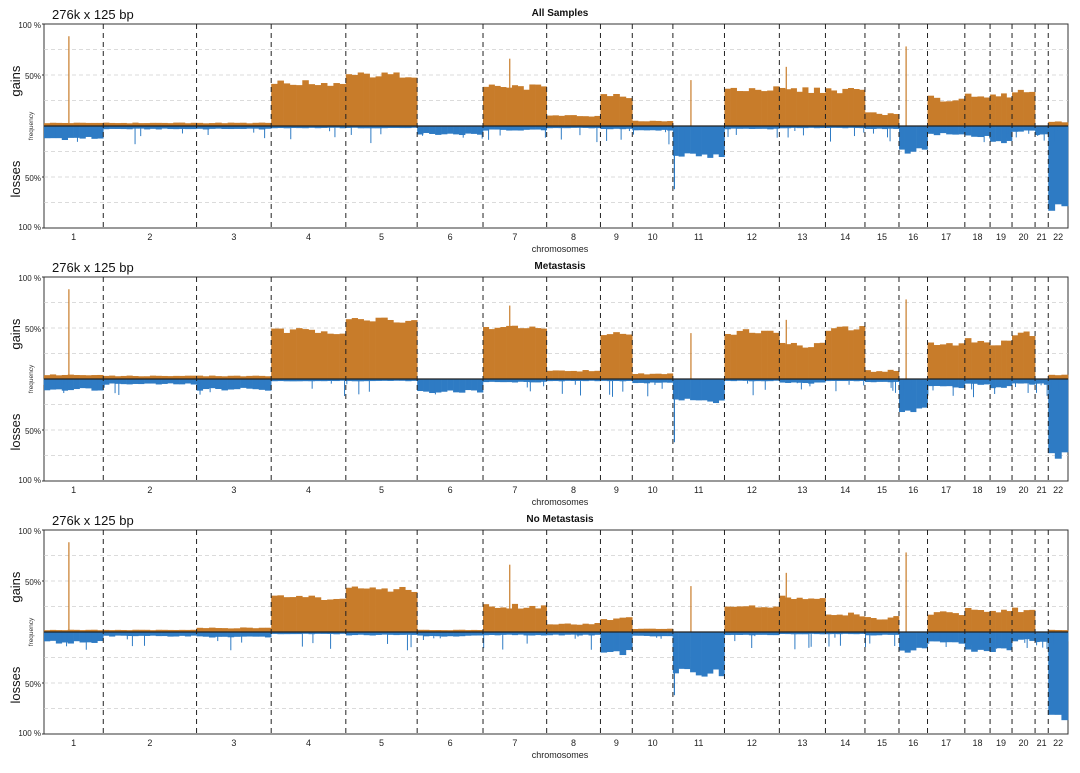  What do you see at coordinates (1058, 490) in the screenshot?
I see `chrom-tick-label: 22` at bounding box center [1058, 490].